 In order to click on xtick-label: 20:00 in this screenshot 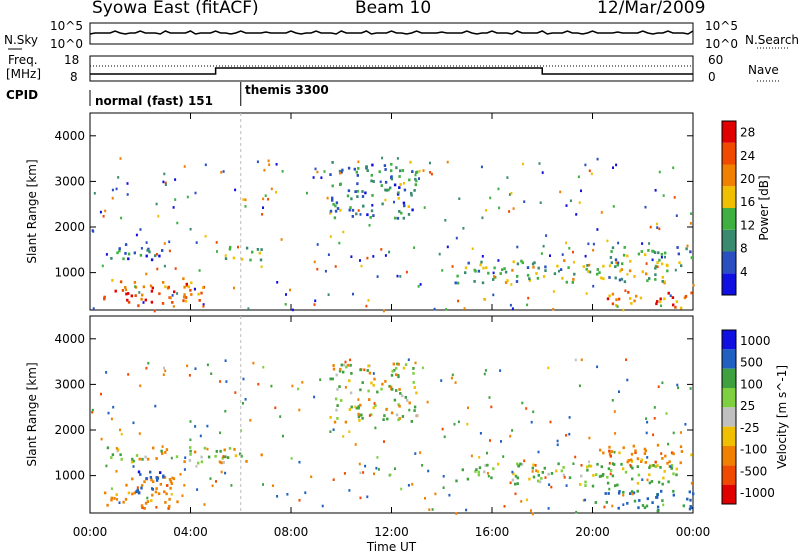, I will do `click(592, 532)`.